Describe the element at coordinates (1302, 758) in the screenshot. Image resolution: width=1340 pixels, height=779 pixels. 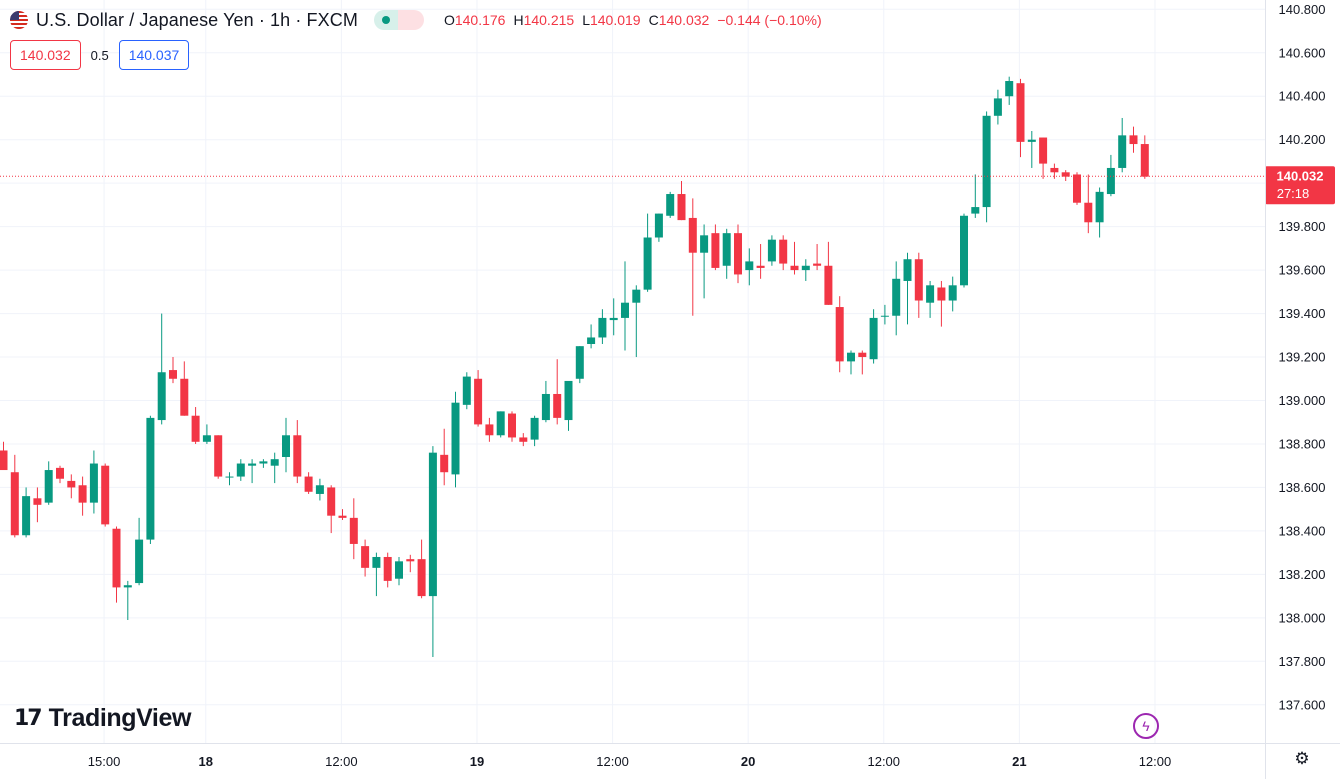
I see `gear-icon: ⚙` at that location.